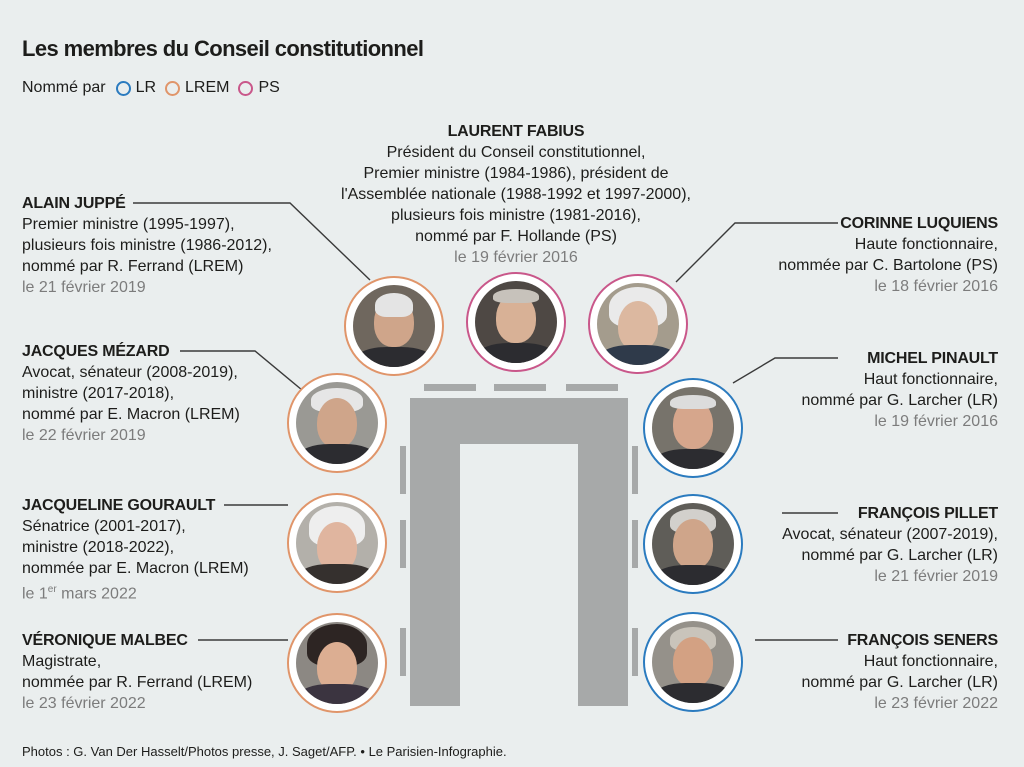 The height and width of the screenshot is (767, 1024). What do you see at coordinates (519, 552) in the screenshot?
I see `council-table` at bounding box center [519, 552].